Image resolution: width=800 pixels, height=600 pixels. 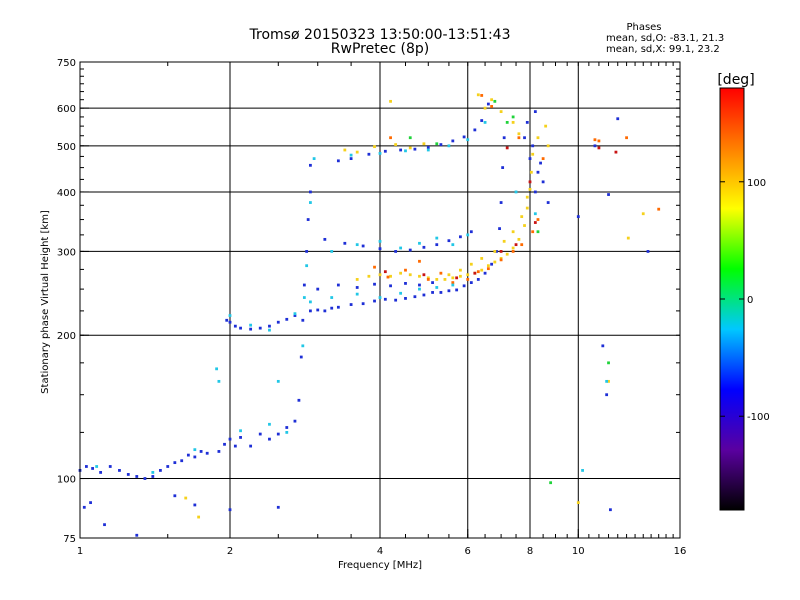 I want to click on phase-colorbar: 100 0 -100, so click(x=744, y=299).